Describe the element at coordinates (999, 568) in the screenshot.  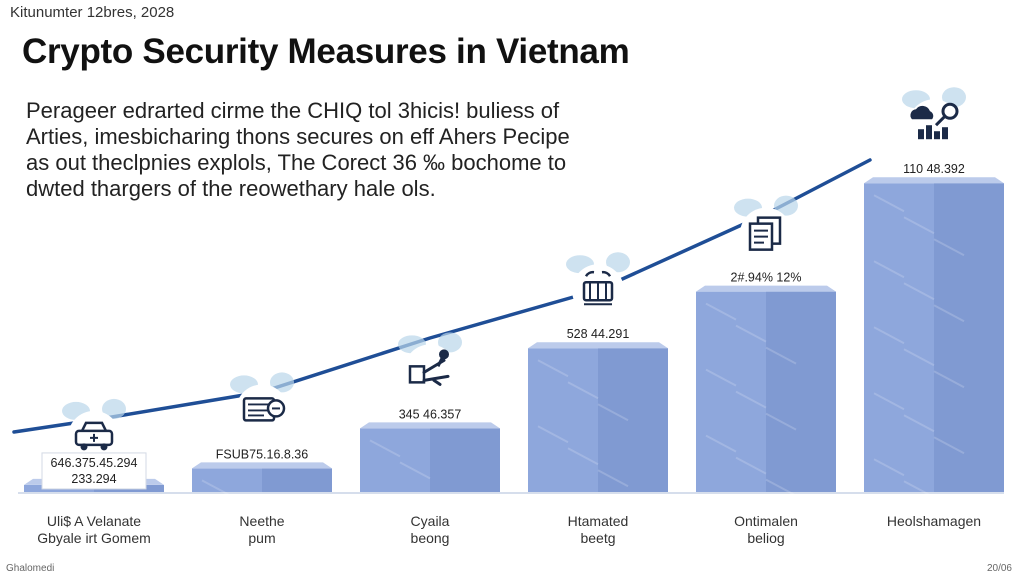
I see `footer-date: 20/06` at that location.